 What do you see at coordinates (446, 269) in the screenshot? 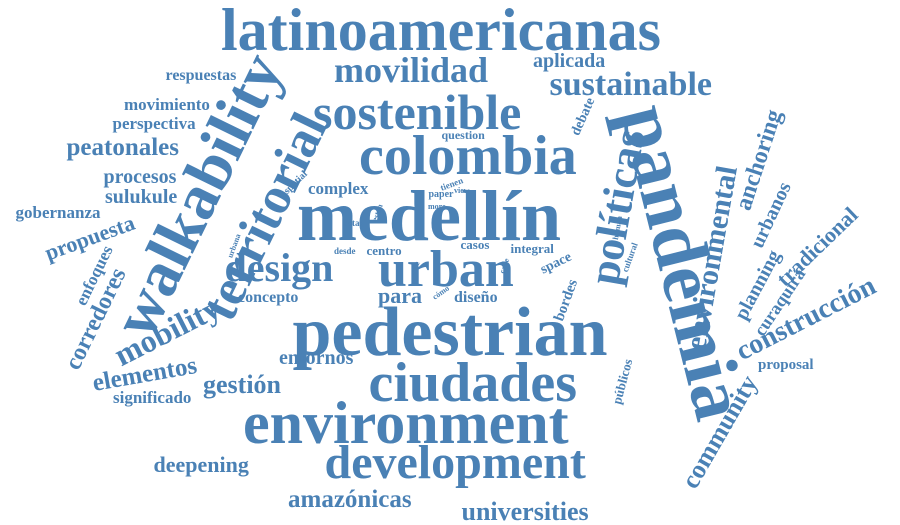
I see `word-urban: urban` at bounding box center [446, 269].